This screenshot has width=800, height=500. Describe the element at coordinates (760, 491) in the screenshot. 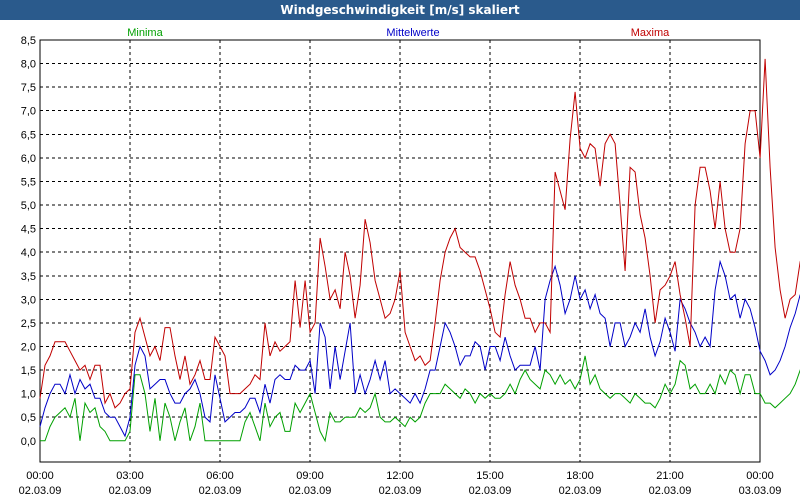

I see `x-tick-date: 03.03.09` at that location.